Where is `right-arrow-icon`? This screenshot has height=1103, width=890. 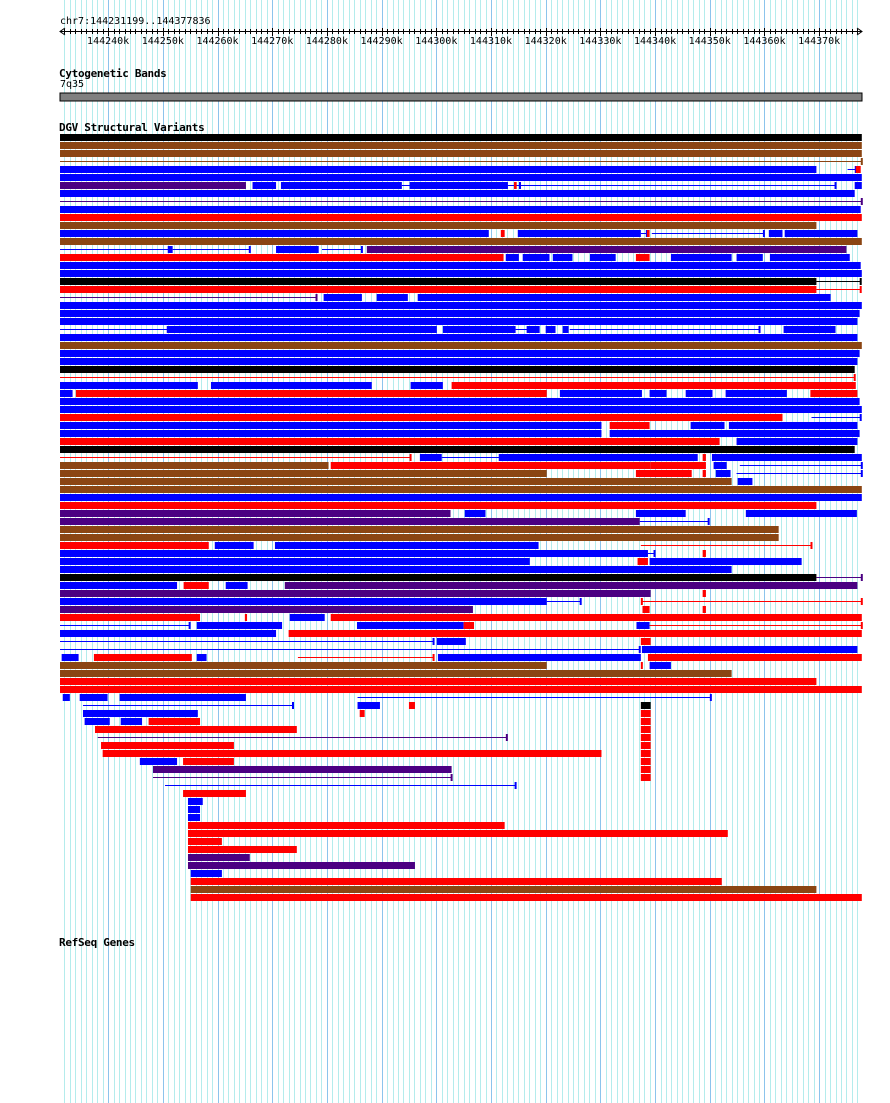 right-arrow-icon is located at coordinates (859, 31).